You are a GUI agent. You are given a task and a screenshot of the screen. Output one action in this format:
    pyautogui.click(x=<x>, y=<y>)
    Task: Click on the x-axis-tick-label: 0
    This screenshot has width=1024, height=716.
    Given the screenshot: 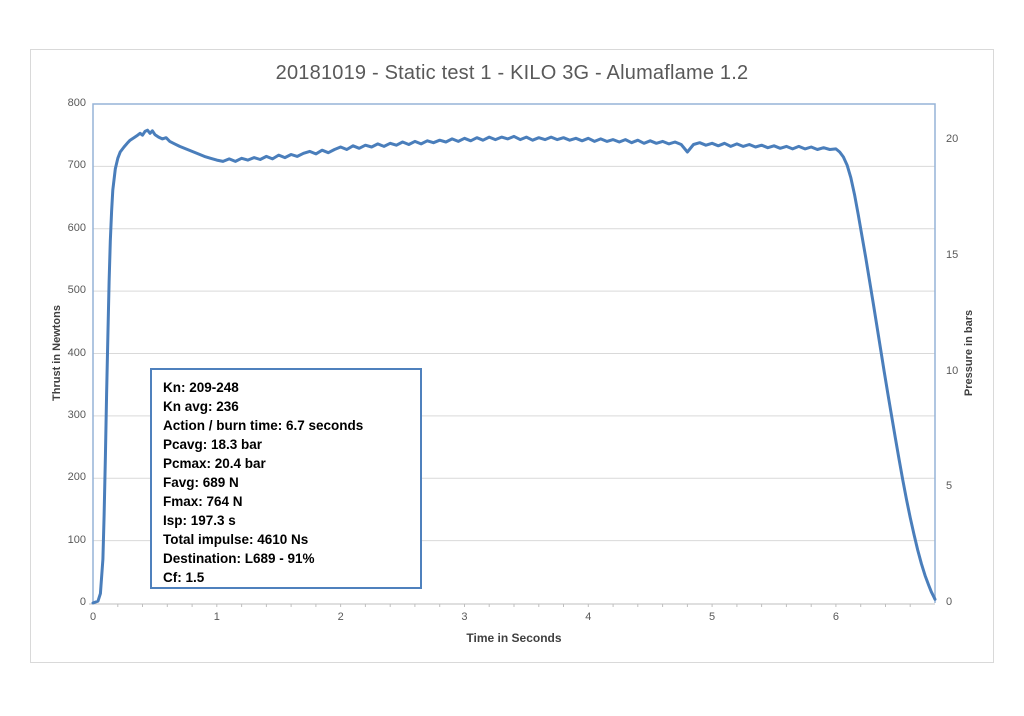 What is the action you would take?
    pyautogui.click(x=93, y=617)
    